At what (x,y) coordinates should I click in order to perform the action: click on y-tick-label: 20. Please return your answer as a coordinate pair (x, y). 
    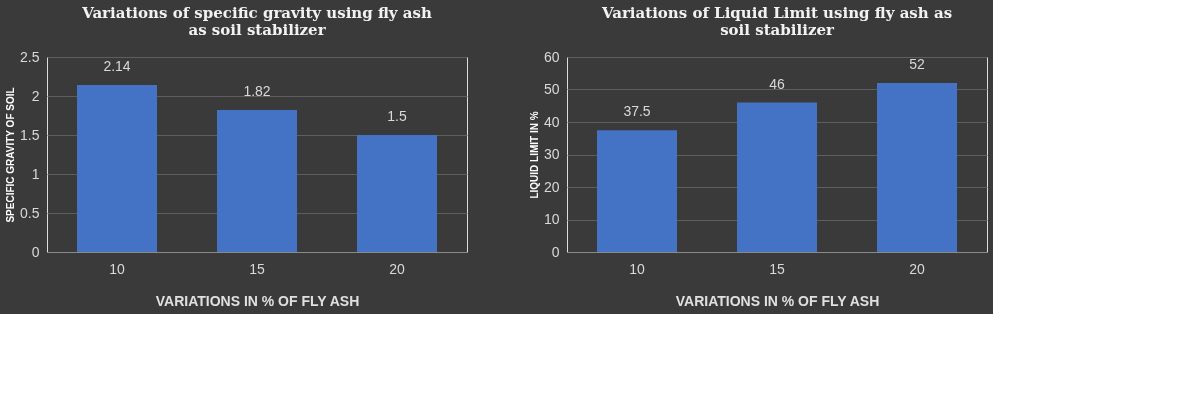
    Looking at the image, I should click on (551, 186).